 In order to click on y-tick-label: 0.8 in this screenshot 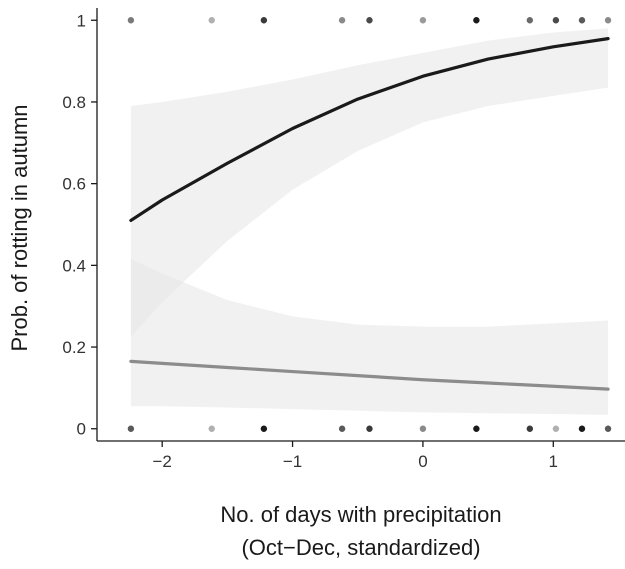, I will do `click(74, 102)`.